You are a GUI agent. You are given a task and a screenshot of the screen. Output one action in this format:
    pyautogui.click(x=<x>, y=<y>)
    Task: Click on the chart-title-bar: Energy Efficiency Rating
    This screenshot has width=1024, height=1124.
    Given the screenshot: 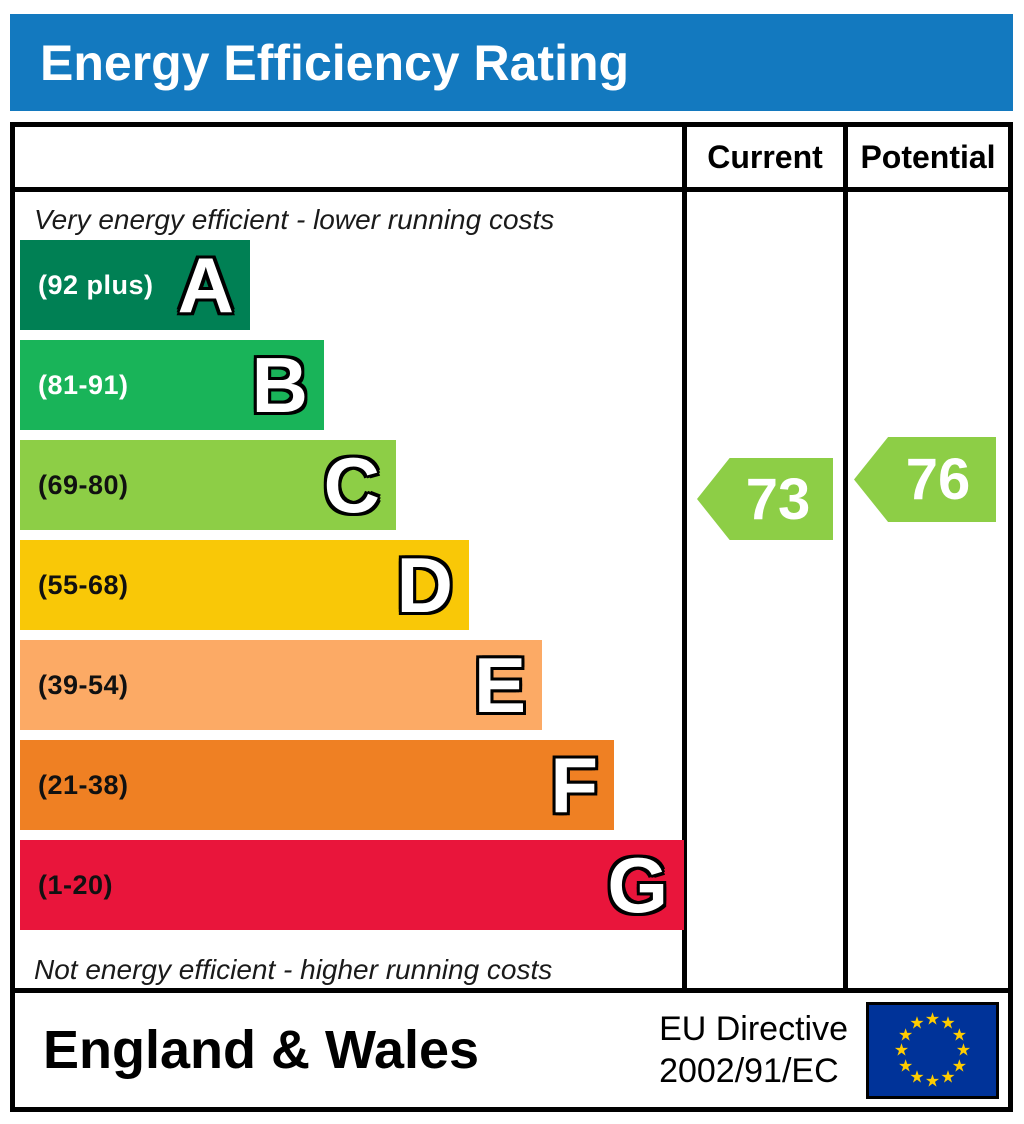 What is the action you would take?
    pyautogui.click(x=511, y=62)
    